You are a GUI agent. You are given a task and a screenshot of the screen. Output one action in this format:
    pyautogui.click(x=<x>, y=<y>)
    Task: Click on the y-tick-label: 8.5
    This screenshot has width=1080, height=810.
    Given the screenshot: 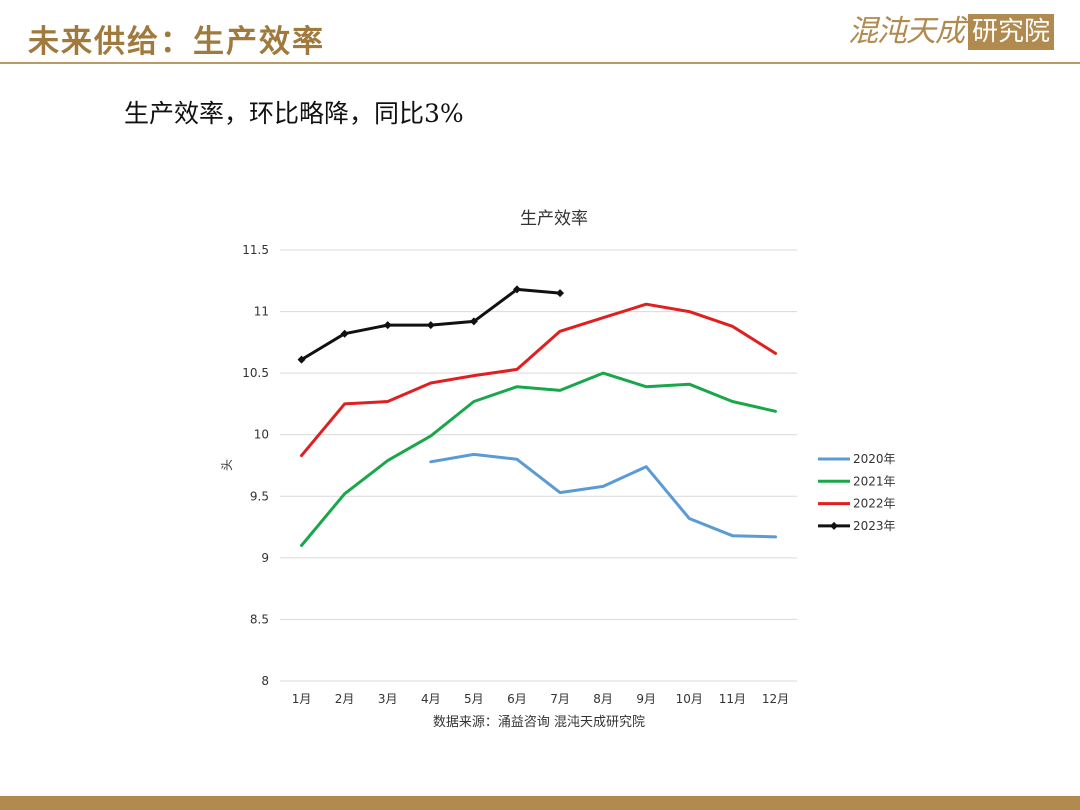 What is the action you would take?
    pyautogui.click(x=259, y=619)
    